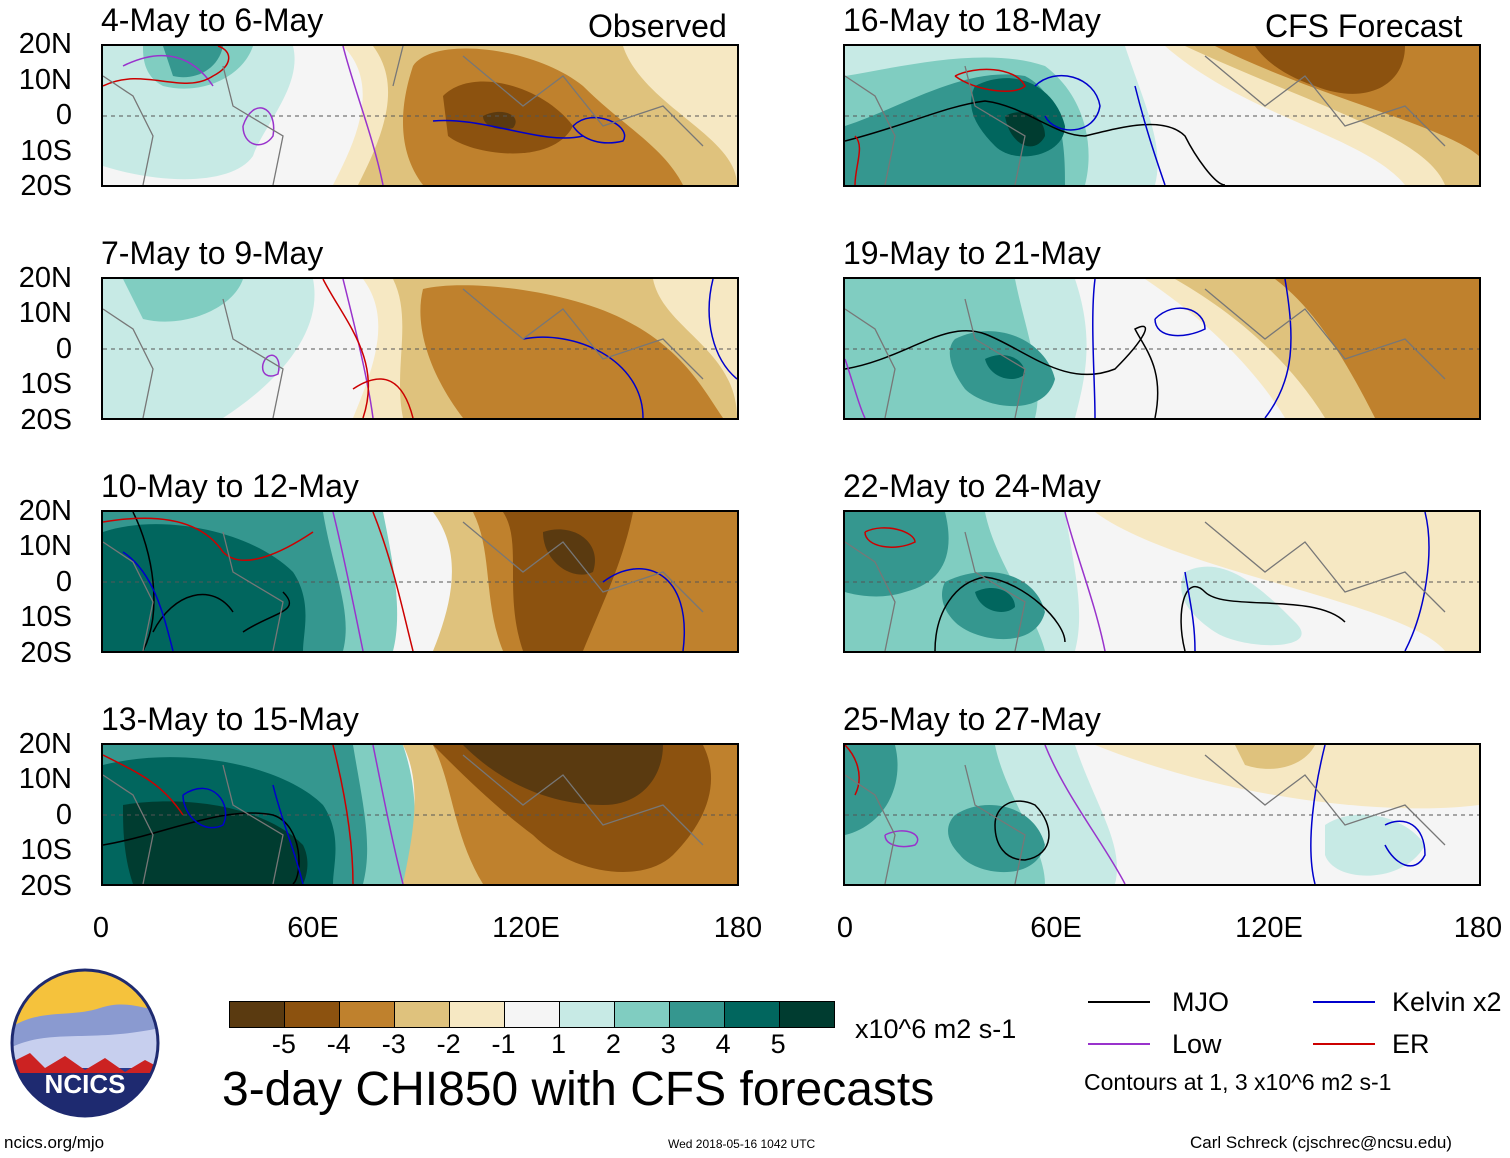 The height and width of the screenshot is (1158, 1510). I want to click on colorbar, so click(532, 1014).